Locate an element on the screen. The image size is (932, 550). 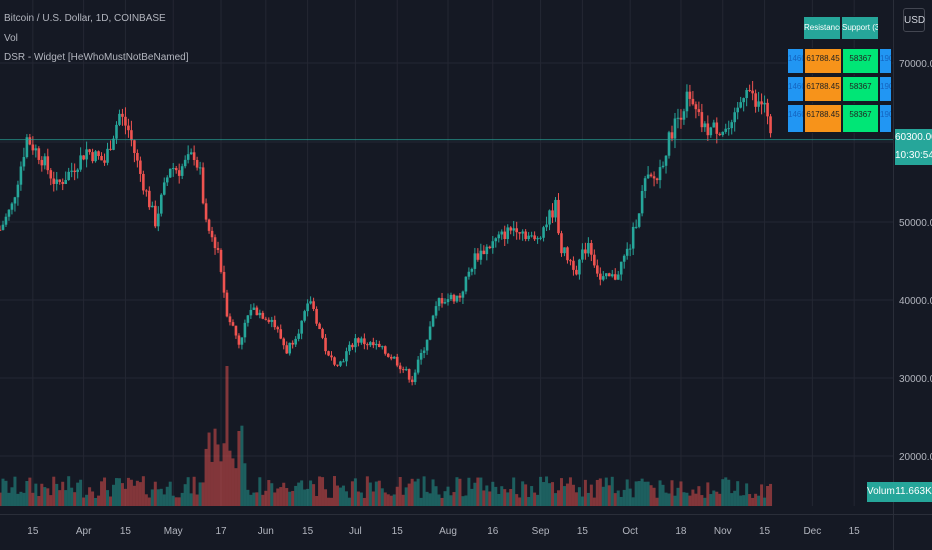
dsr-indicator-label: DSR - Widget [HeWhoMustNotBeNamed] is located at coordinates (96, 57).